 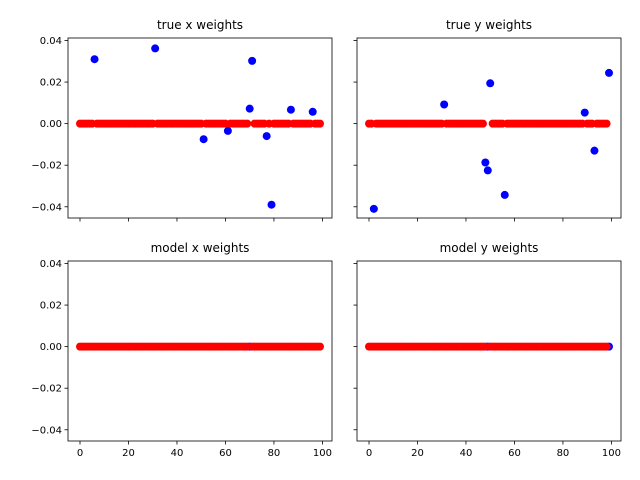 What do you see at coordinates (489, 248) in the screenshot?
I see `panel-title: model y weights` at bounding box center [489, 248].